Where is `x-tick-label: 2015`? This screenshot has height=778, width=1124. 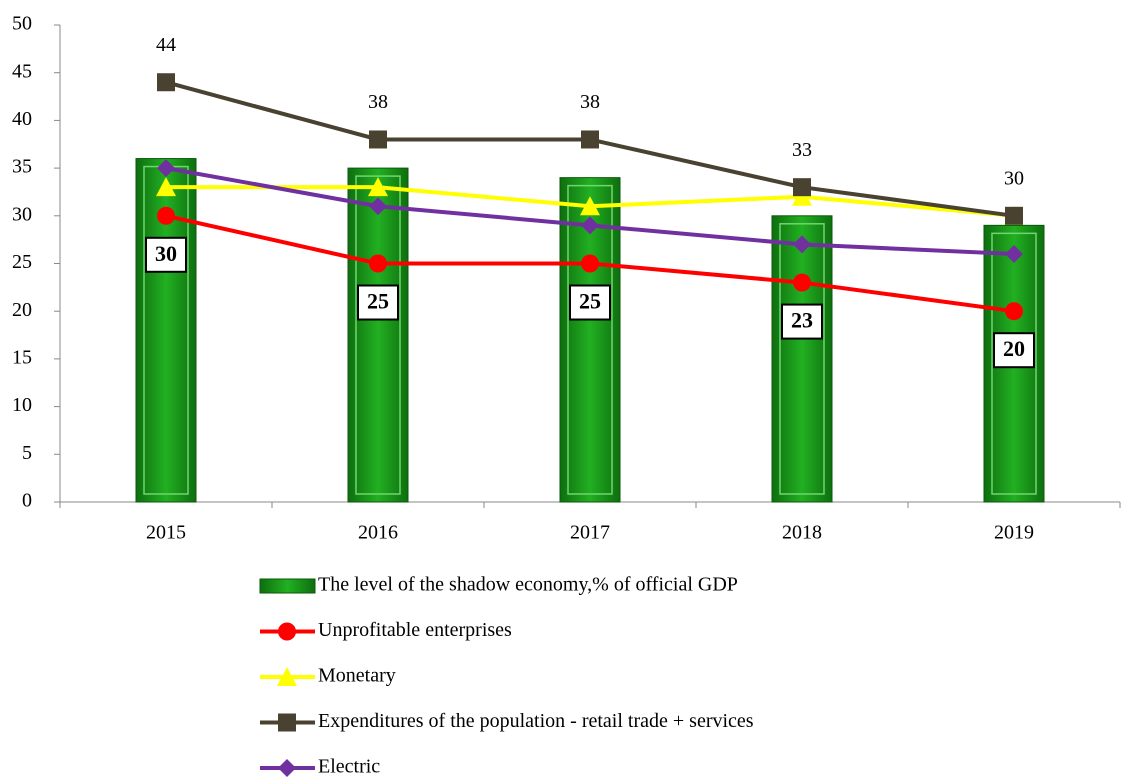
x-tick-label: 2015 is located at coordinates (166, 533).